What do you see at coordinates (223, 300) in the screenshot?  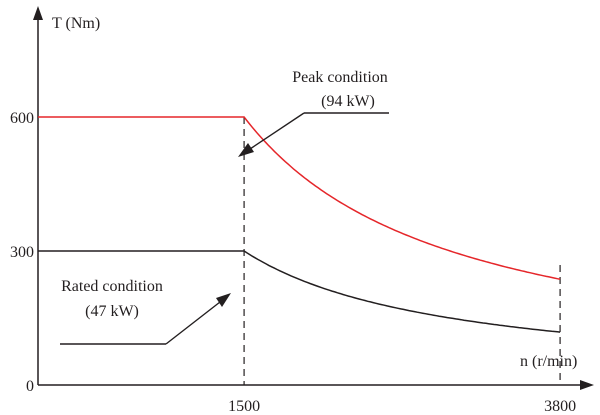 I see `annotation-rated-arrowhead` at bounding box center [223, 300].